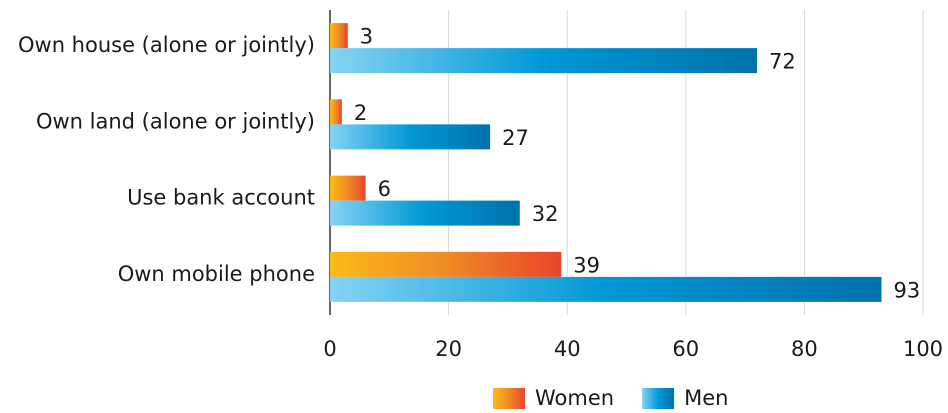 Image resolution: width=948 pixels, height=413 pixels. Describe the element at coordinates (329, 349) in the screenshot. I see `x-tick-label: 0` at that location.